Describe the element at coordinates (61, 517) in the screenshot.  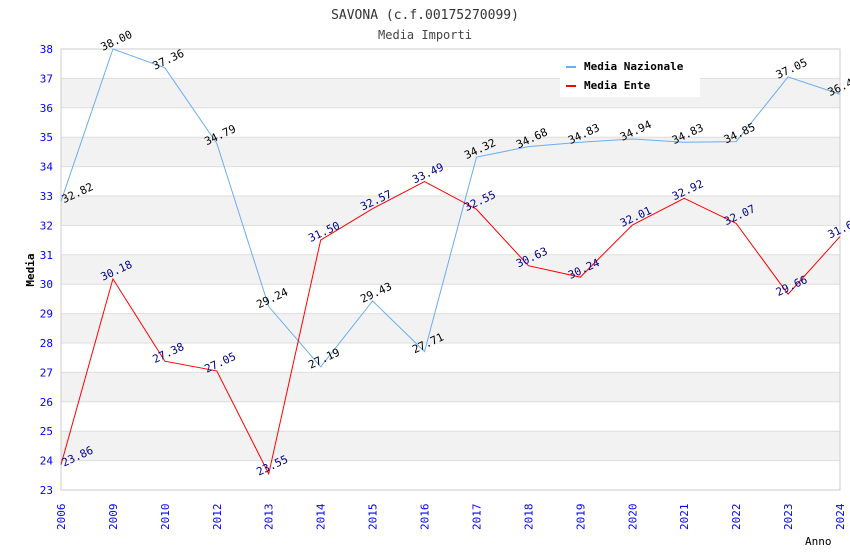
I see `x-tick-label: 2006` at that location.